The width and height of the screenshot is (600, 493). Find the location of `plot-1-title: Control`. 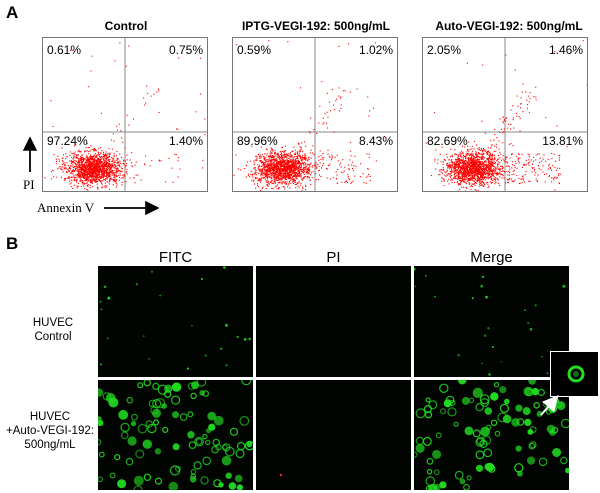

plot-1-title: Control is located at coordinates (126, 26).